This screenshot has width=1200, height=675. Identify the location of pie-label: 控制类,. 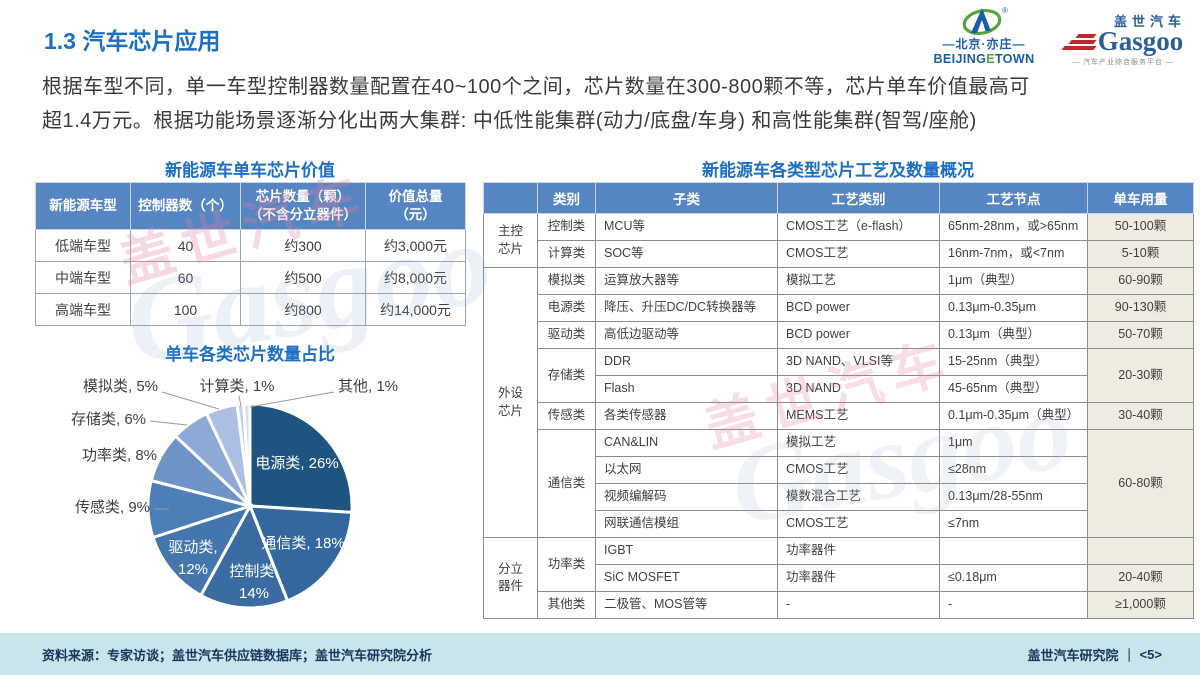
(253, 571).